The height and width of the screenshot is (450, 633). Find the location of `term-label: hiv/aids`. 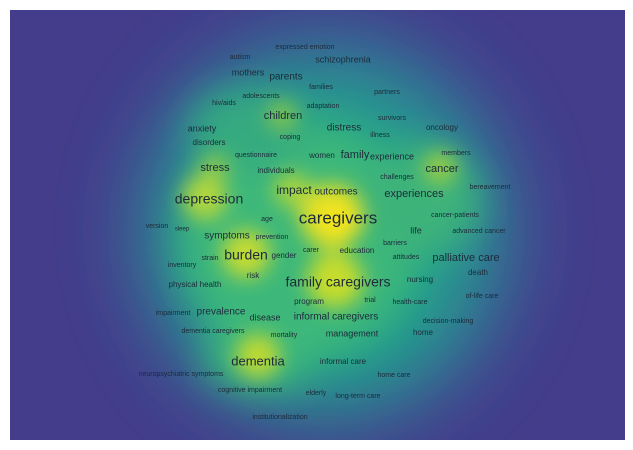

term-label: hiv/aids is located at coordinates (224, 103).